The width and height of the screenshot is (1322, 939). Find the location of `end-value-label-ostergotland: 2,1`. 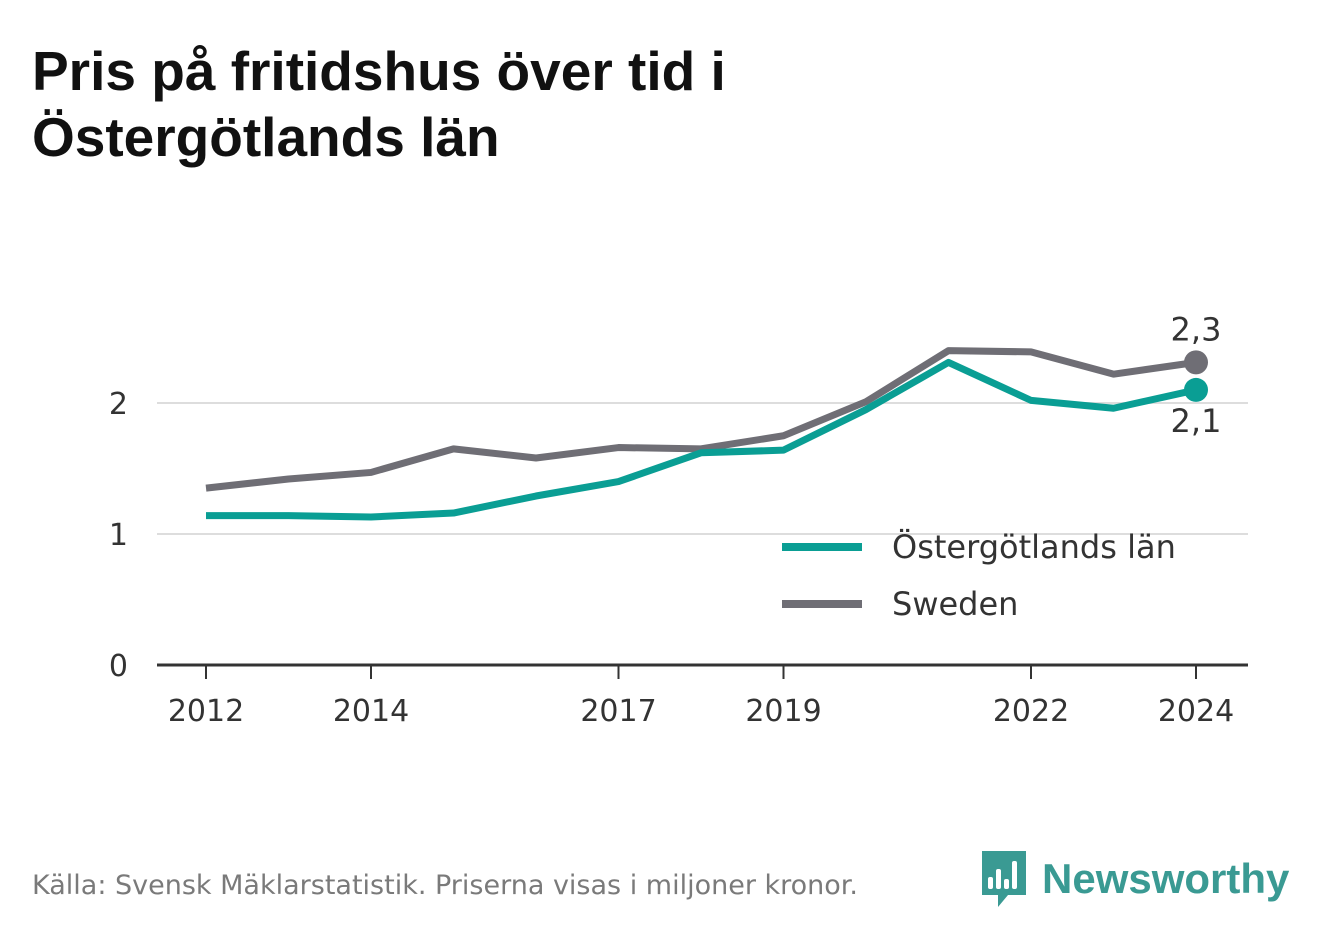

end-value-label-ostergotland: 2,1 is located at coordinates (1196, 421).